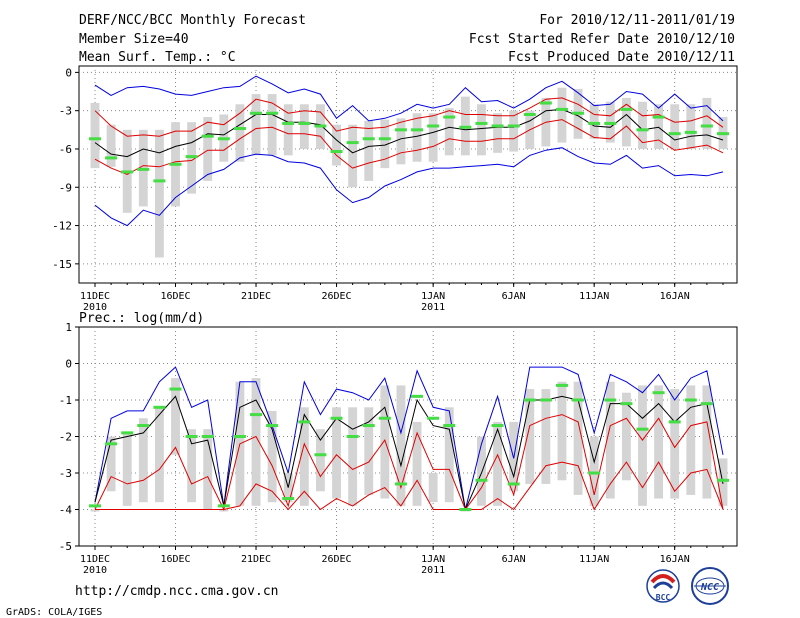 This screenshot has height=618, width=800. Describe the element at coordinates (62, 226) in the screenshot. I see `y-tick-label: -12` at that location.